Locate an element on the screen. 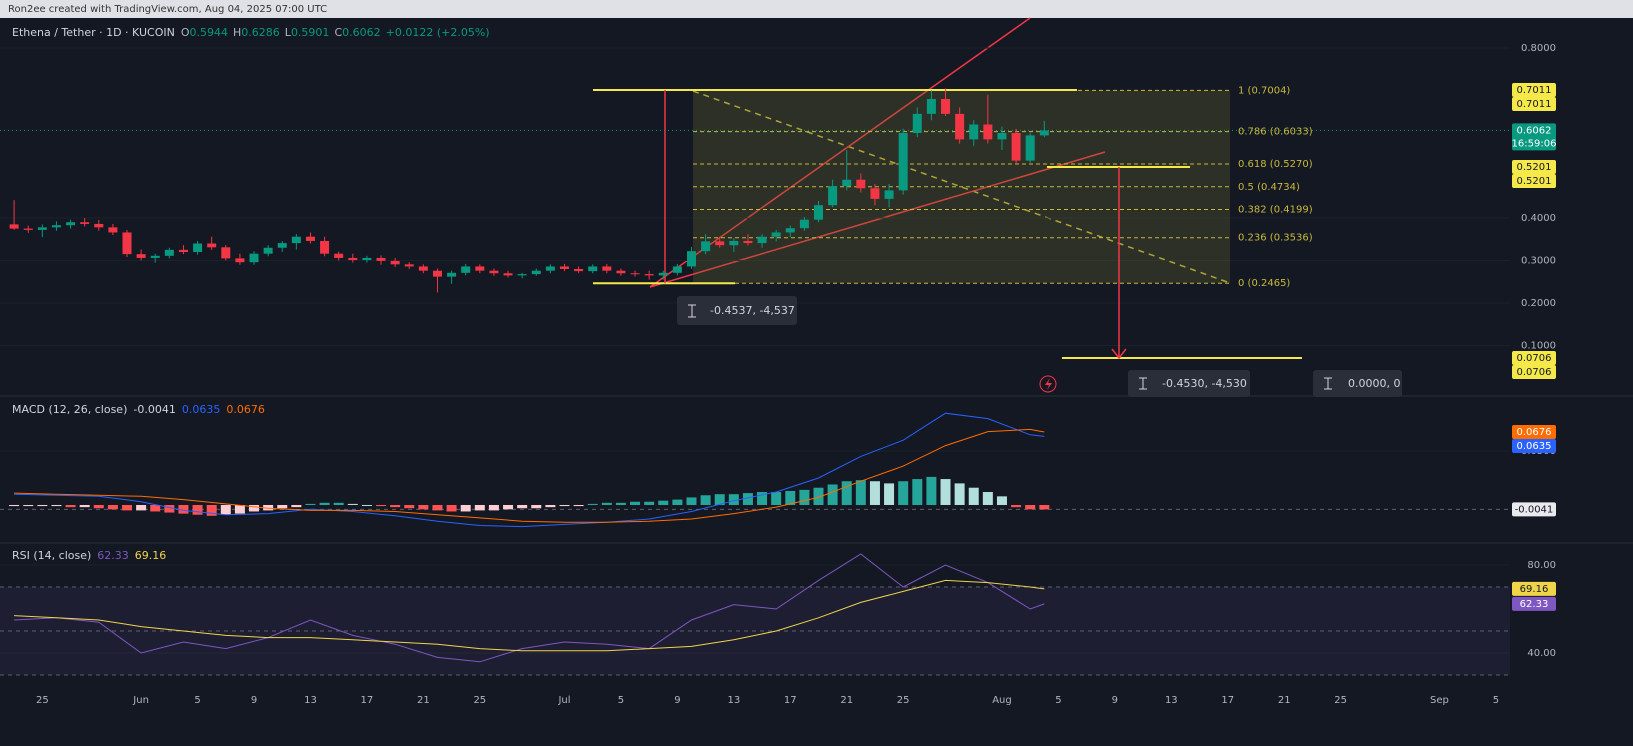 The image size is (1633, 746). axis-price-label: 62.33 is located at coordinates (1534, 604).